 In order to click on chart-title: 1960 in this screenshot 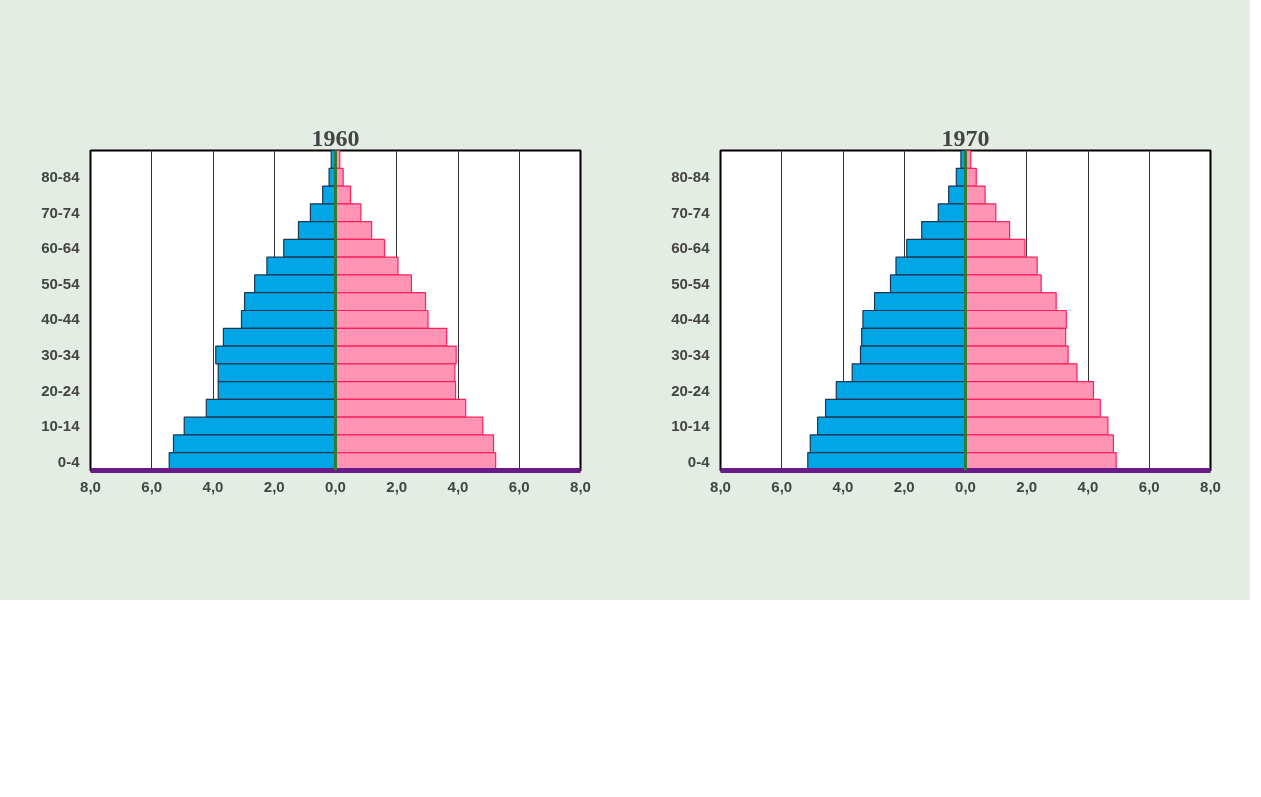, I will do `click(335, 137)`.